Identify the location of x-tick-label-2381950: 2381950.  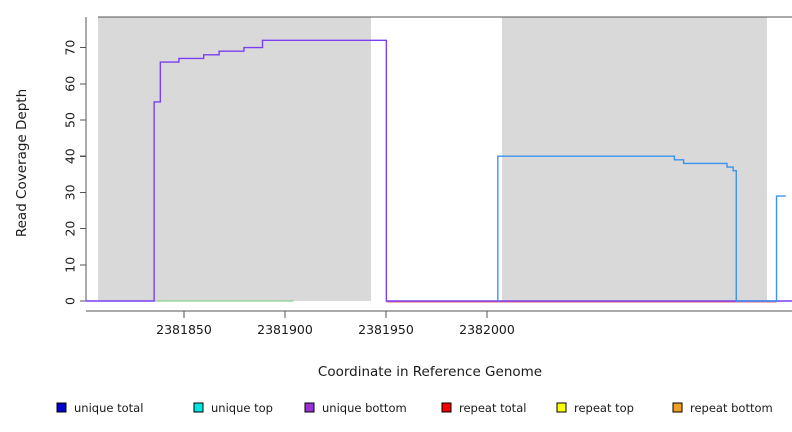
(386, 329).